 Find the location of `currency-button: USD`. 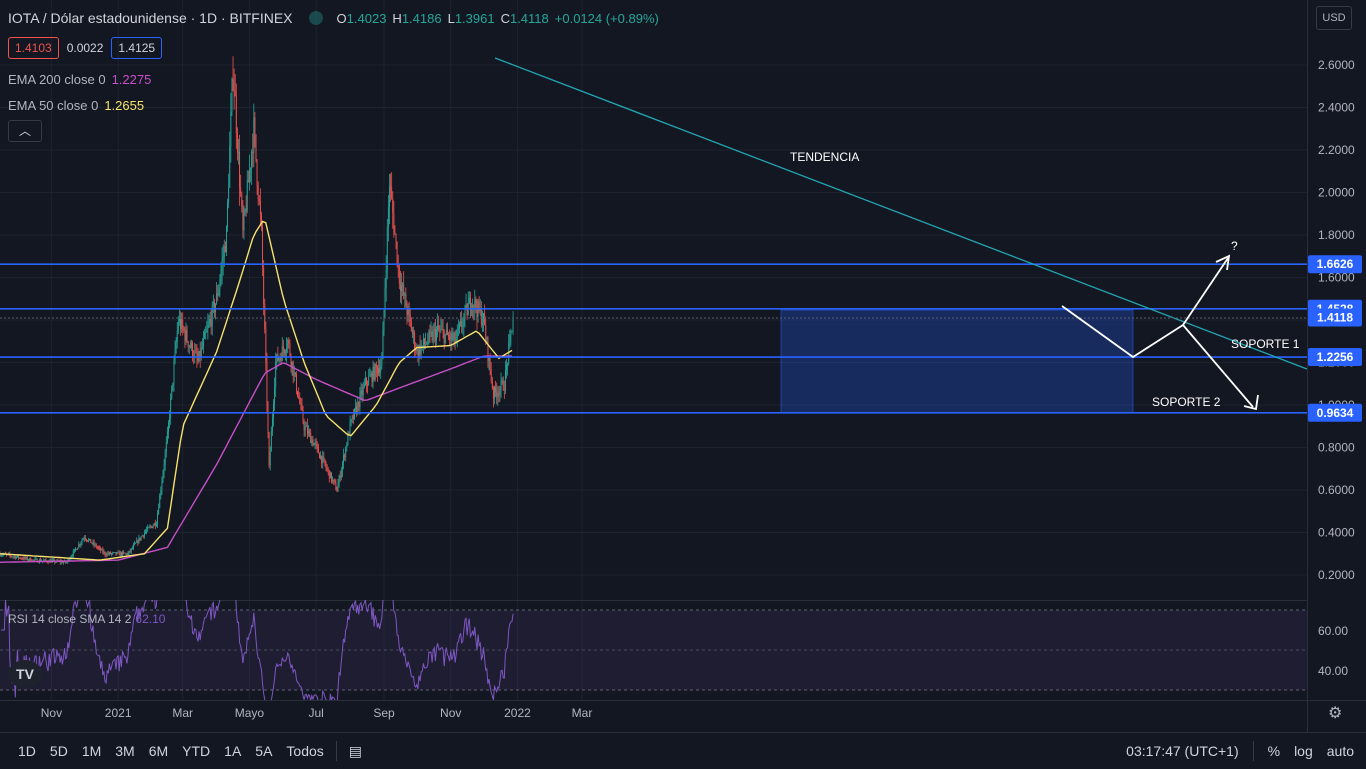

currency-button: USD is located at coordinates (1334, 18).